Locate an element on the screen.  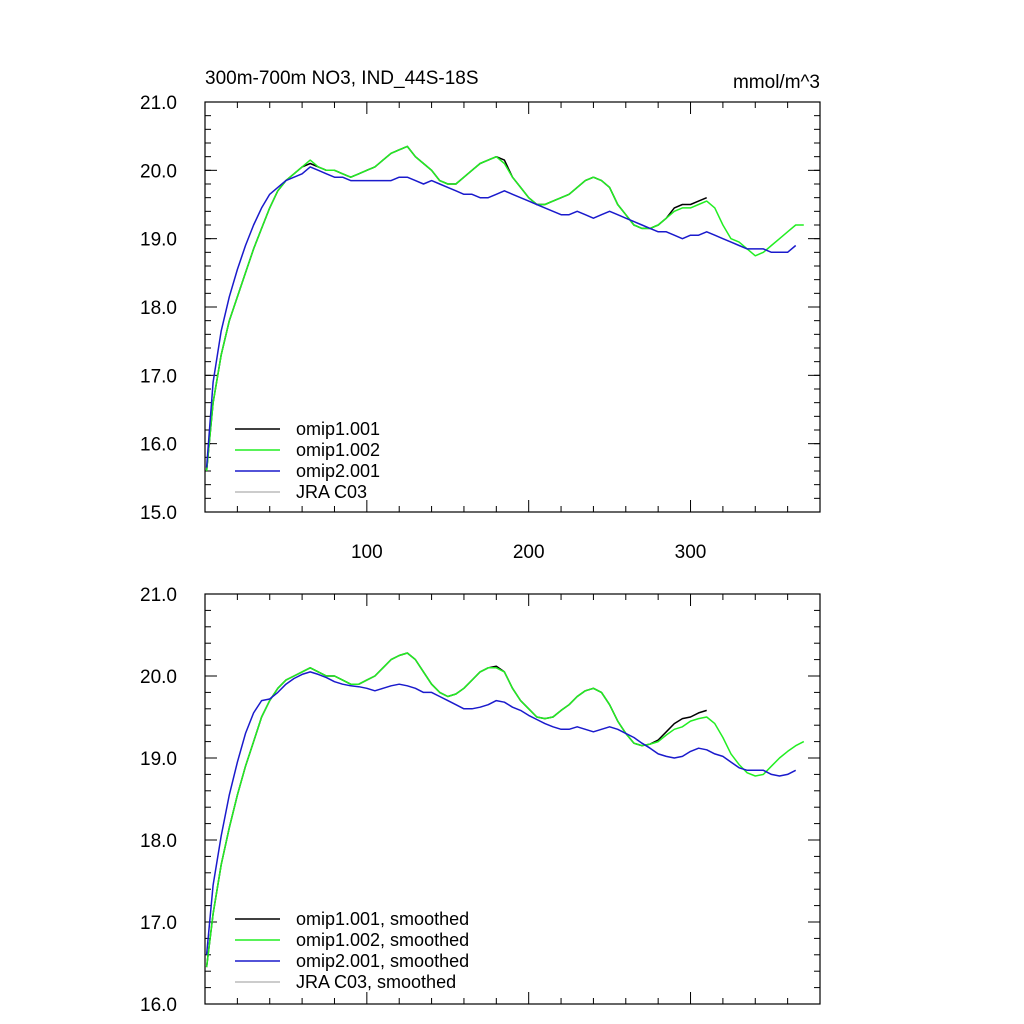
axis-labels: 16.0 17.0 18.0 19.0 20.0 21.0 is located at coordinates (158, 800).